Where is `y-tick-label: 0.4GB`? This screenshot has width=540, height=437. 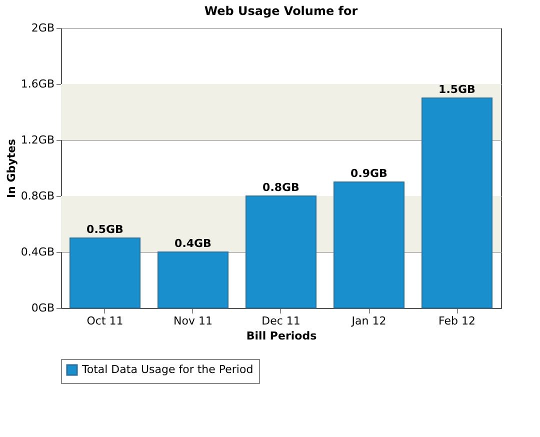
y-tick-label: 0.4GB is located at coordinates (37, 252).